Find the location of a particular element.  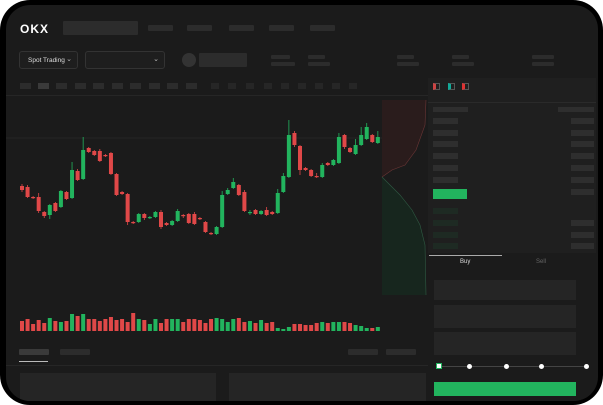

ask-size is located at coordinates (582, 133).